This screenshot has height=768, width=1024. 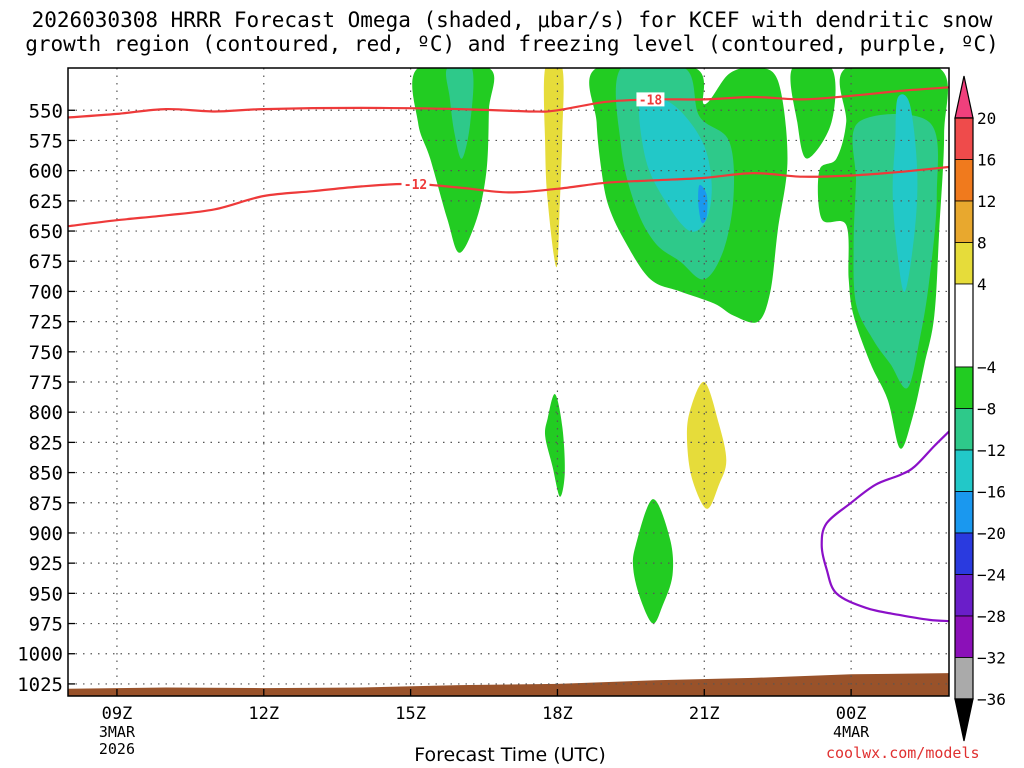 I want to click on omega-area-15z-teal, so click(x=459, y=113).